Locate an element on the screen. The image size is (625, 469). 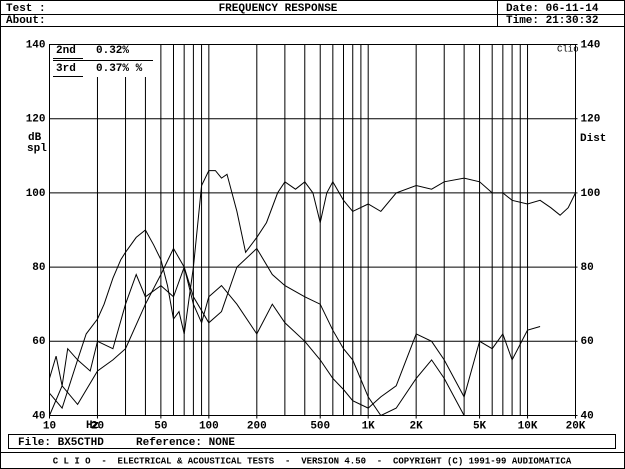
date-label: Date: 06-11-14 is located at coordinates (552, 9).